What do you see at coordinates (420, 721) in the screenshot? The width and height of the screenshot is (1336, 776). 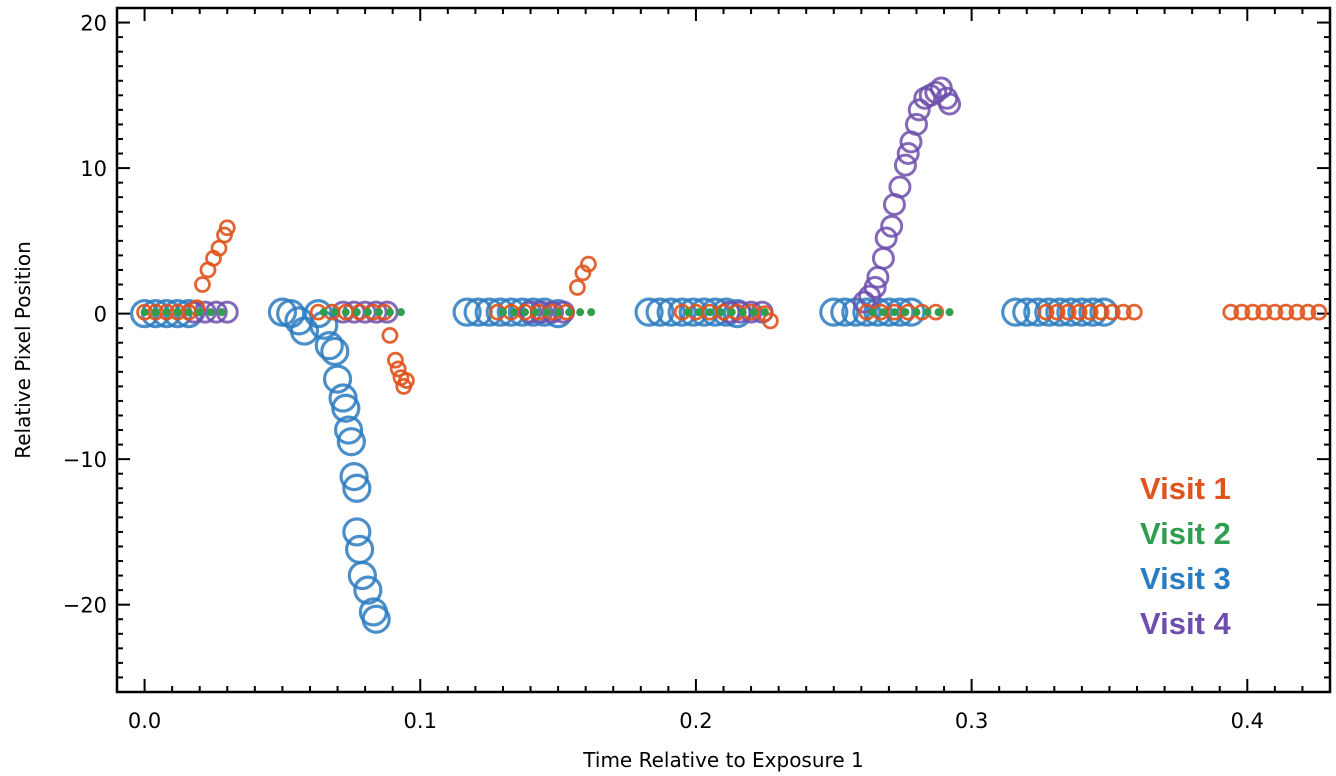 I see `x-tick-label: 0.1` at bounding box center [420, 721].